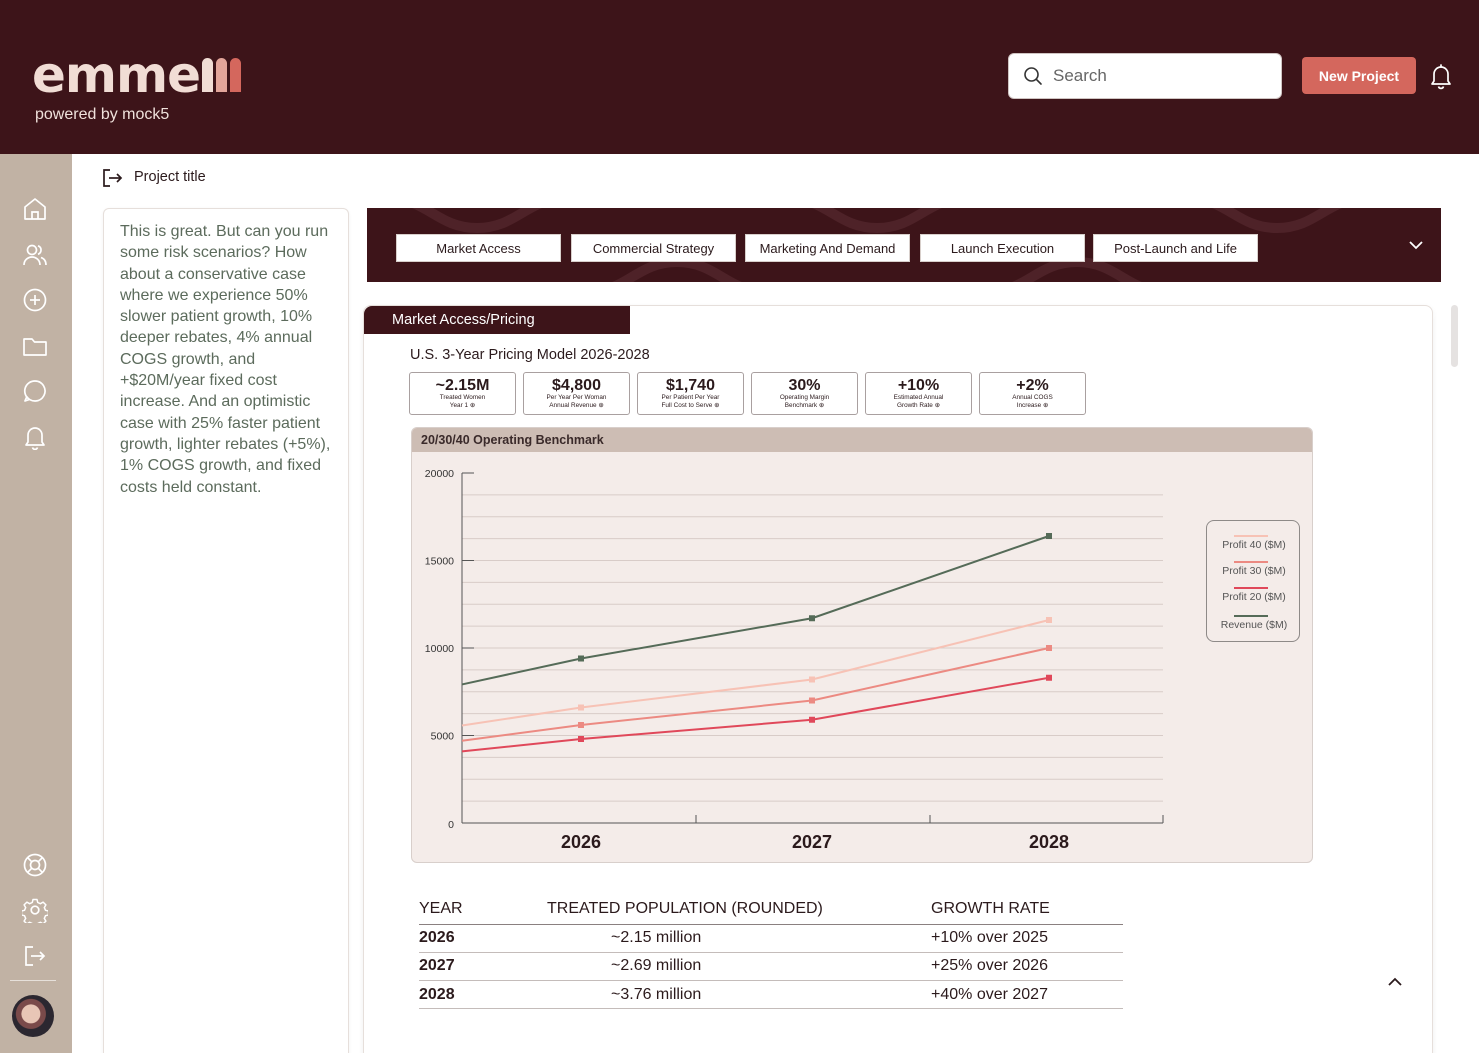 The height and width of the screenshot is (1053, 1479). Describe the element at coordinates (483, 938) in the screenshot. I see `table-cell: 2026` at that location.